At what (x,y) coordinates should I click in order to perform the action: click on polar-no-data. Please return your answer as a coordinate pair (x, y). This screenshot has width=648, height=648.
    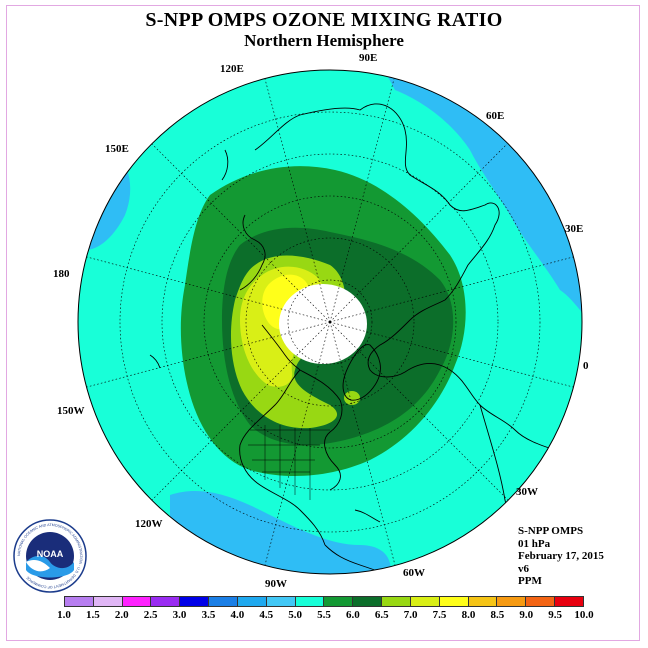
    Looking at the image, I should click on (323, 324).